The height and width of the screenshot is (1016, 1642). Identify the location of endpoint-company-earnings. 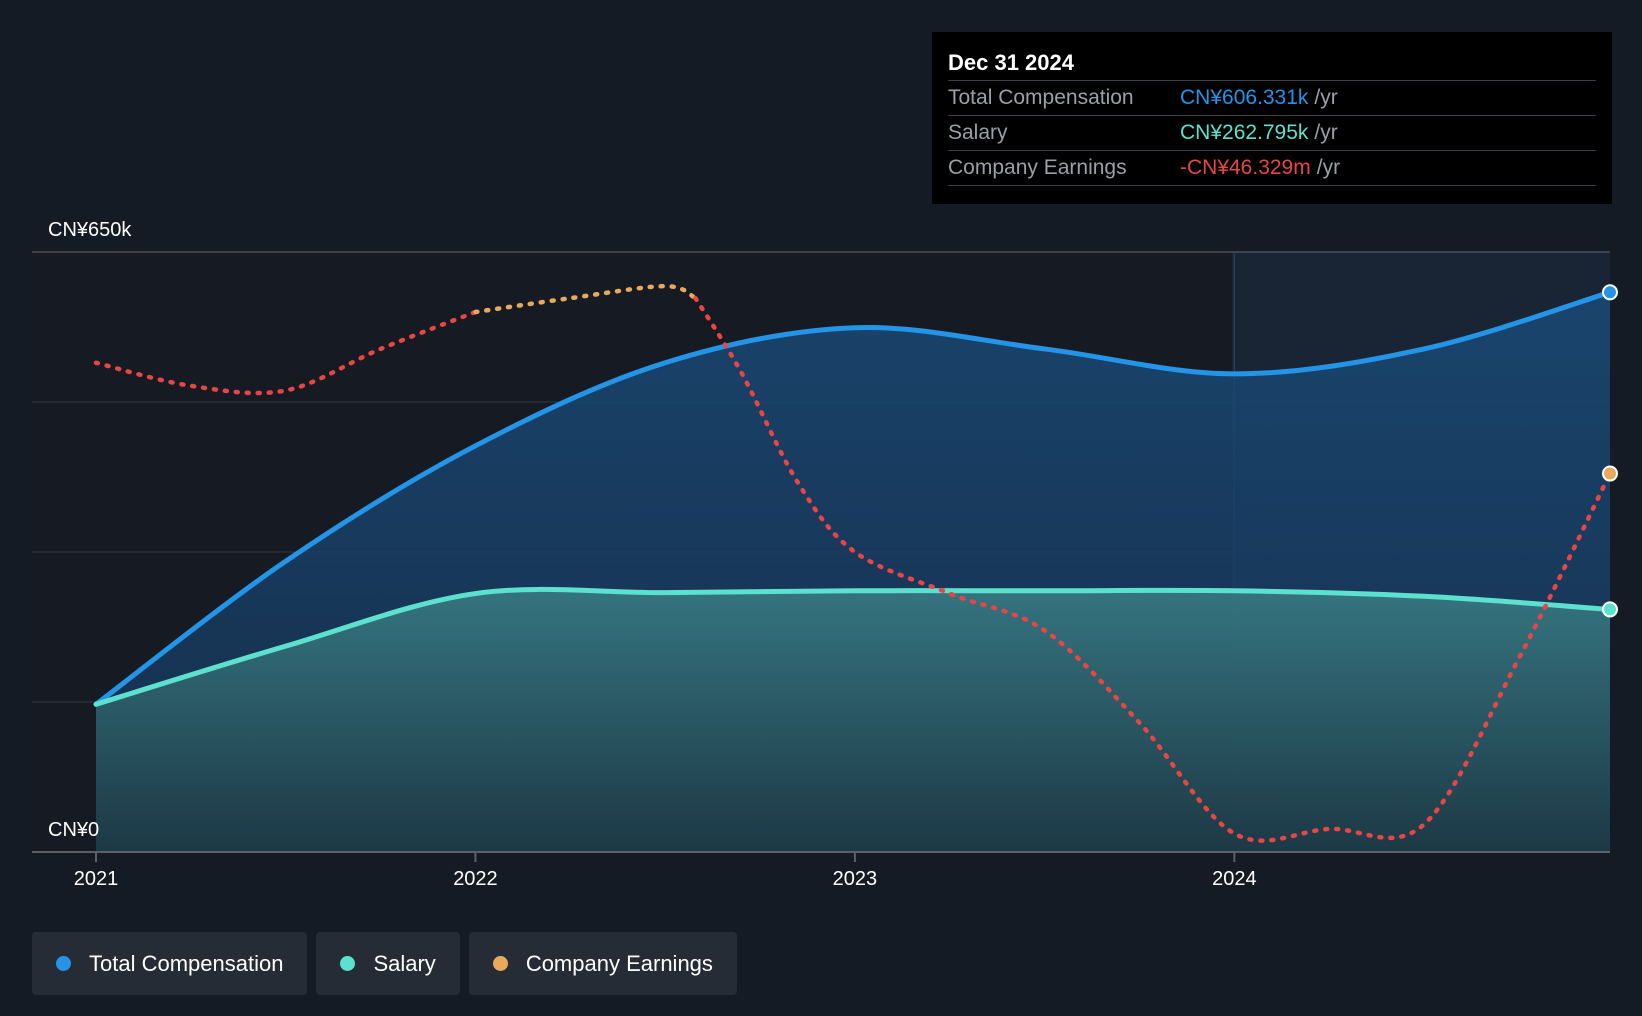
(1610, 473).